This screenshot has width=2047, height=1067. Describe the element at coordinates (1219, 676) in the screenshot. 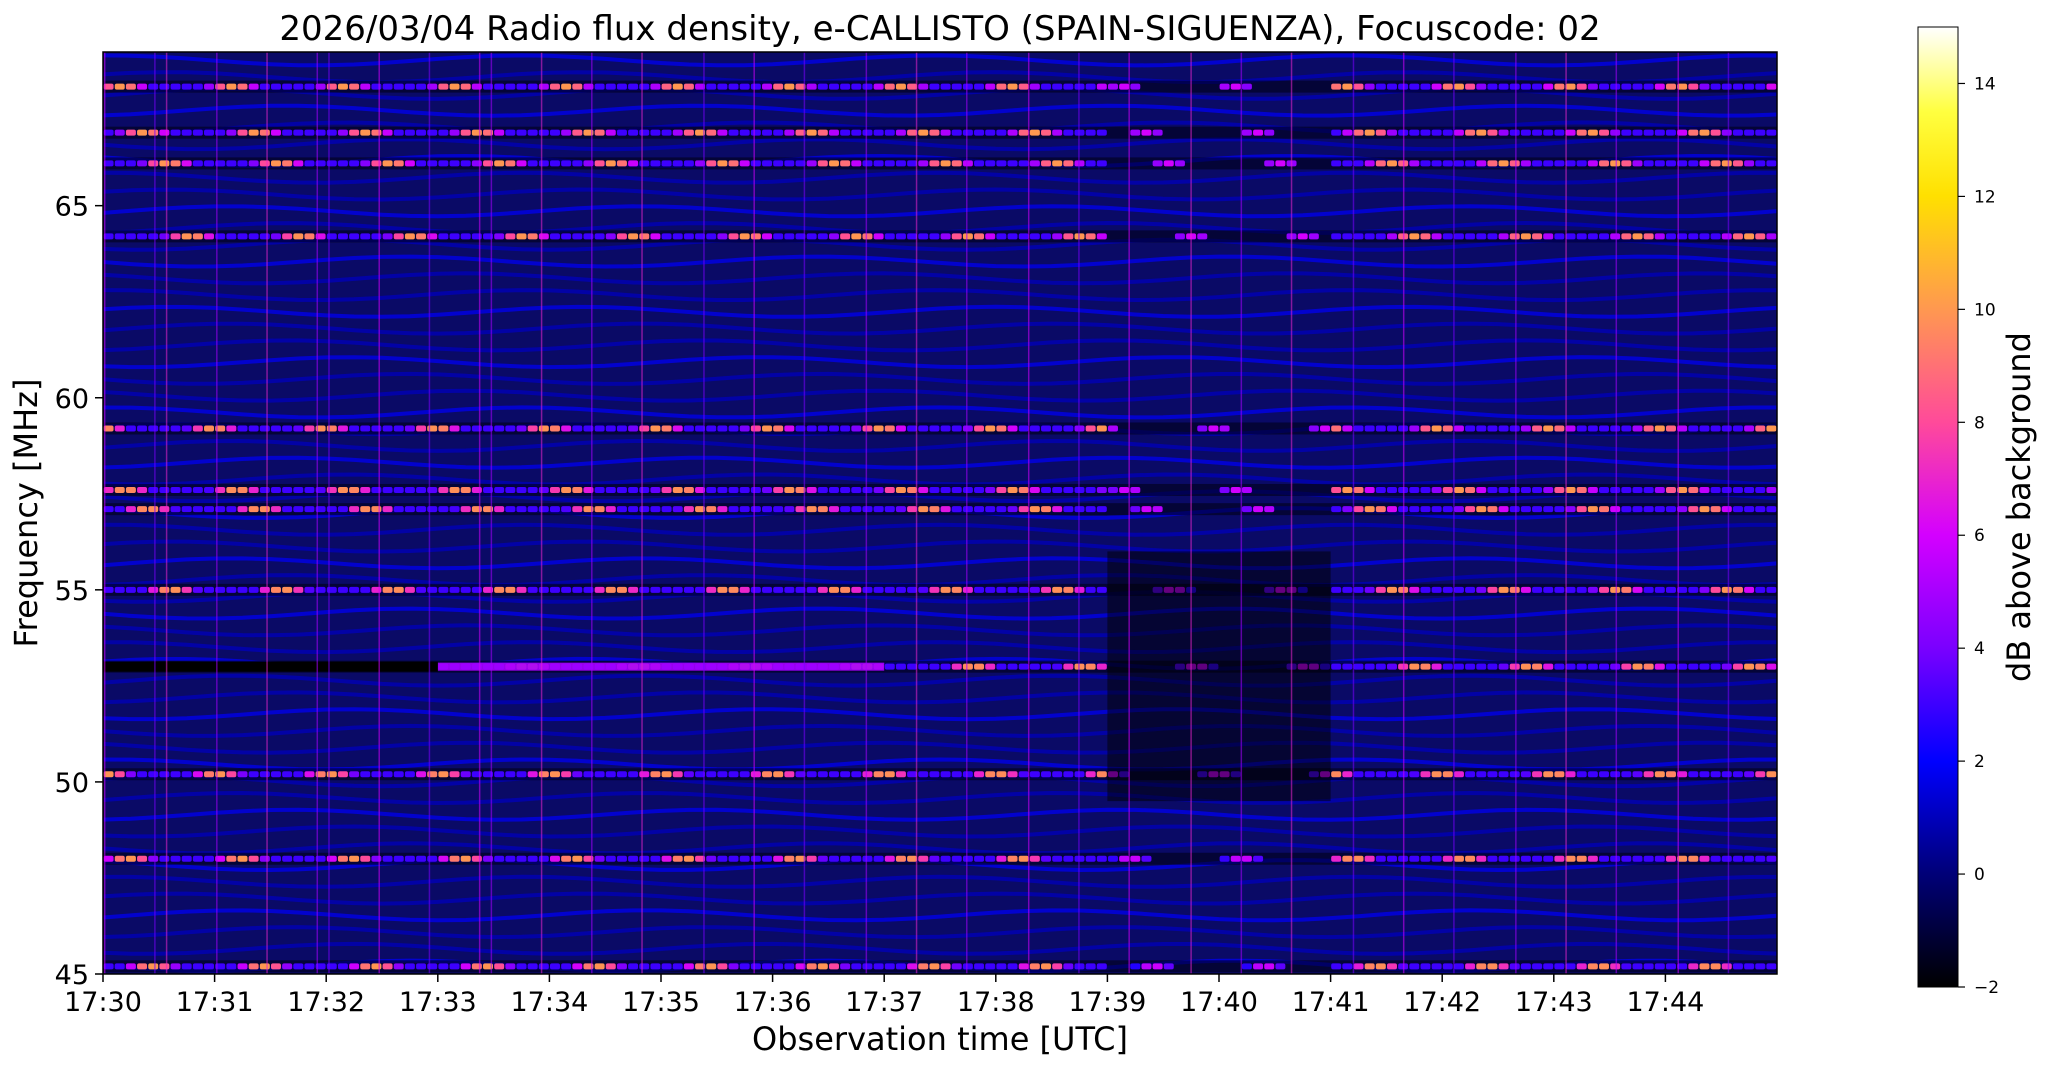

I see `quiet-region` at that location.